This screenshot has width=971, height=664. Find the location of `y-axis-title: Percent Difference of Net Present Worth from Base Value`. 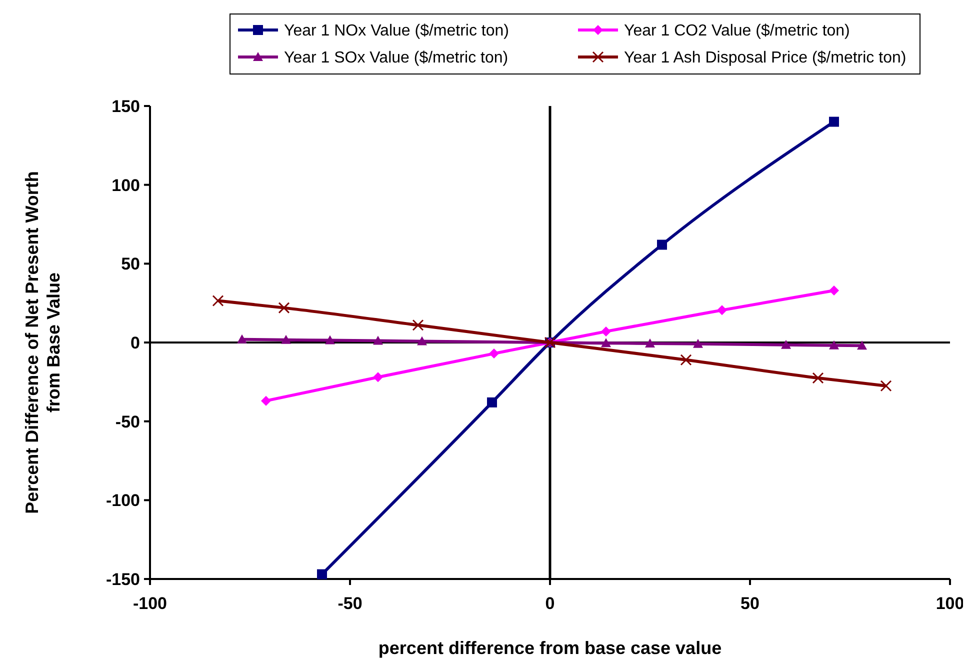

y-axis-title: Percent Difference of Net Present Worth from Base Value is located at coordinates (43, 342).